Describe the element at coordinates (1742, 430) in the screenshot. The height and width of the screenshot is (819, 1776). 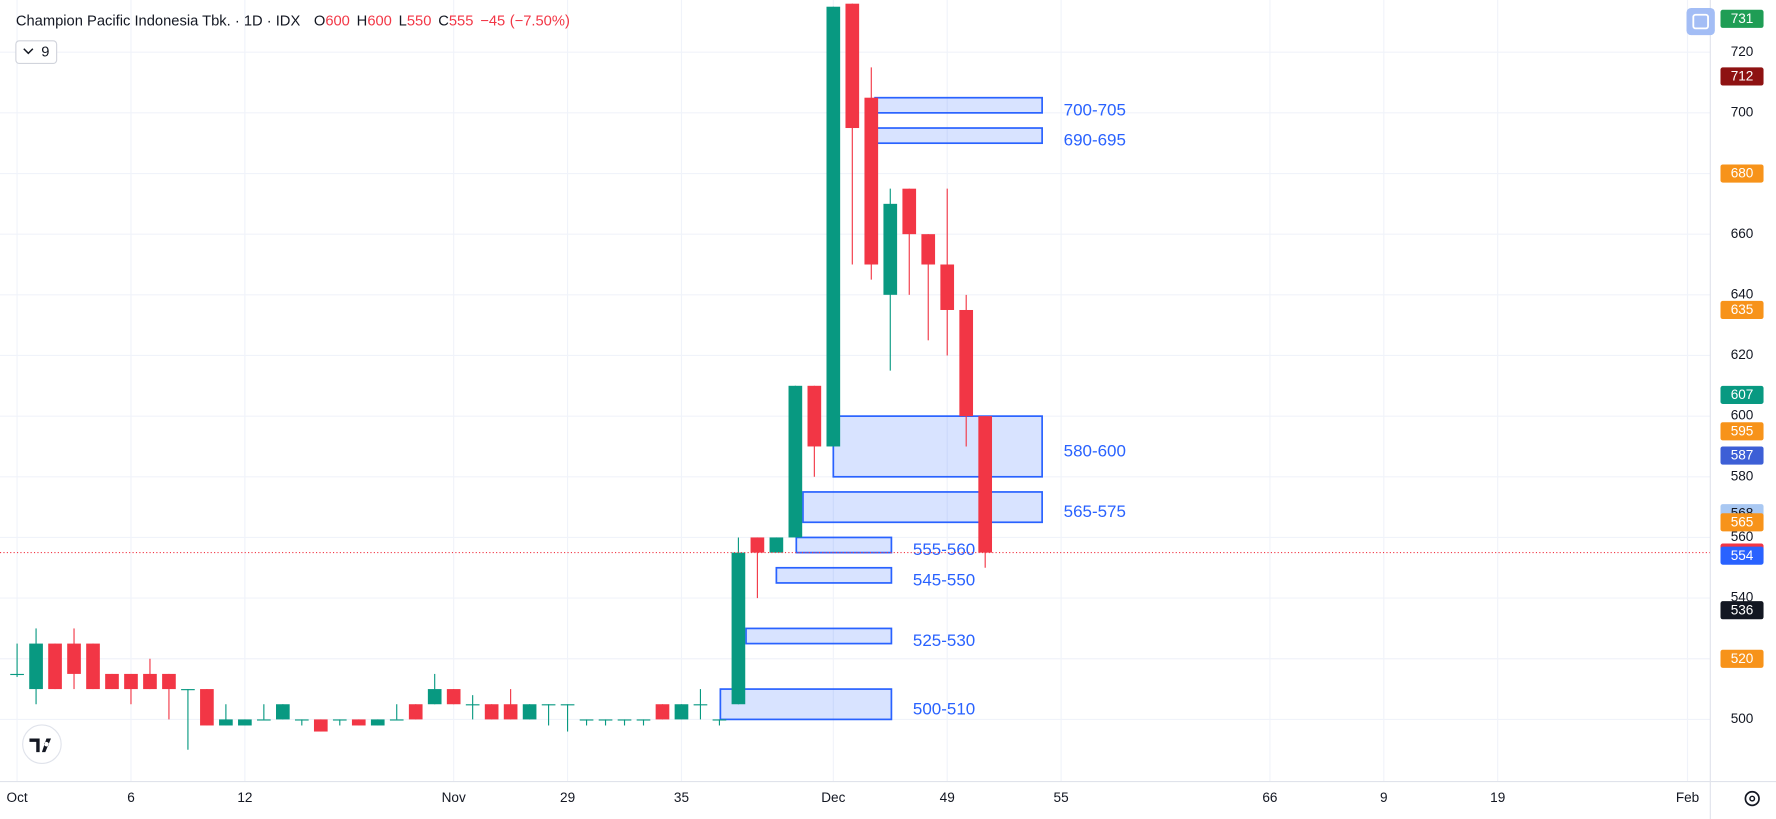
I see `price-tag-label: 595` at that location.